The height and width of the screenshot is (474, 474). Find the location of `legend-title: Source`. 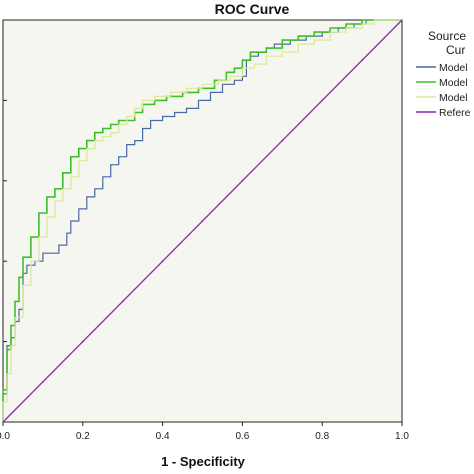

legend-title: Source is located at coordinates (447, 36).